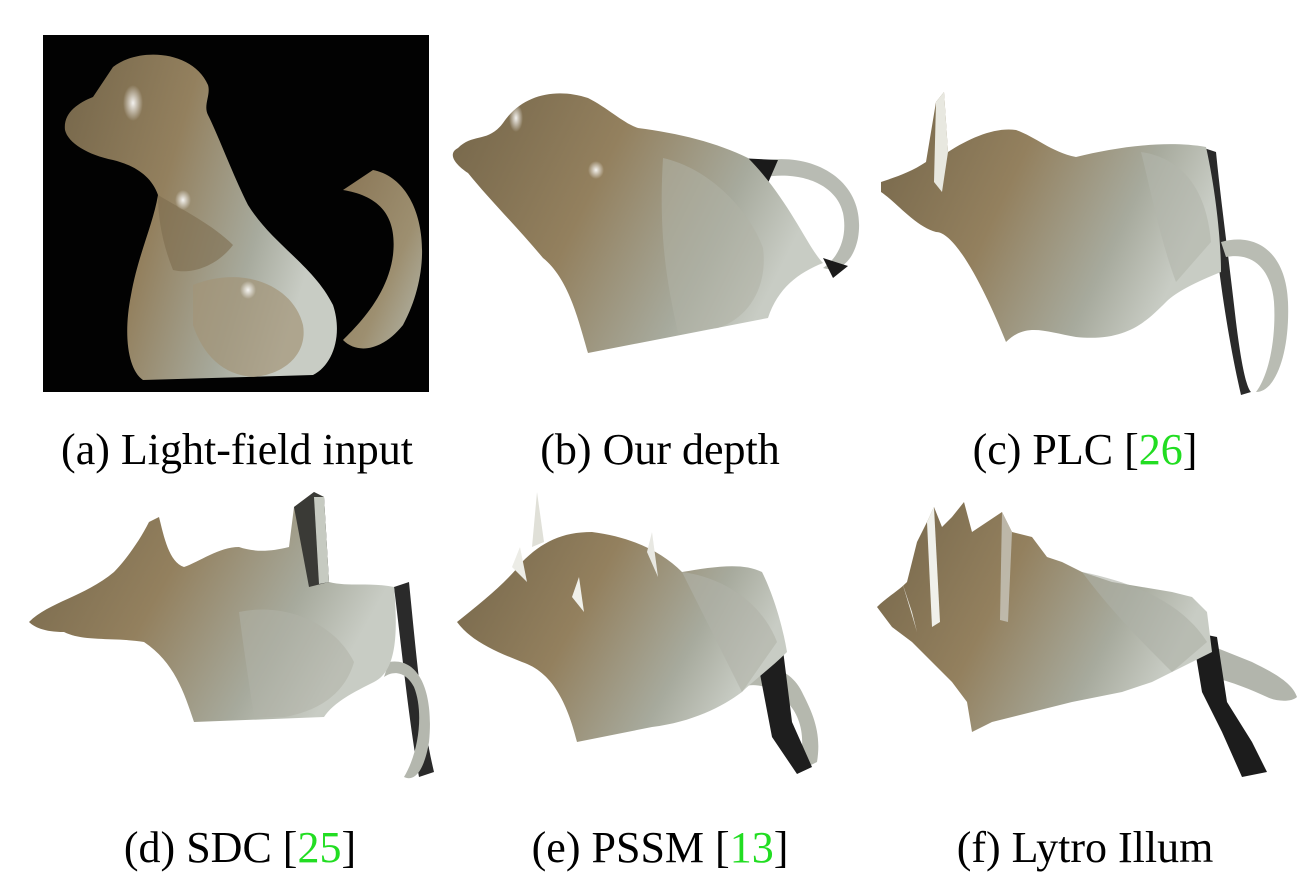 The image size is (1312, 886). What do you see at coordinates (234, 638) in the screenshot?
I see `sdc-reconstruction` at bounding box center [234, 638].